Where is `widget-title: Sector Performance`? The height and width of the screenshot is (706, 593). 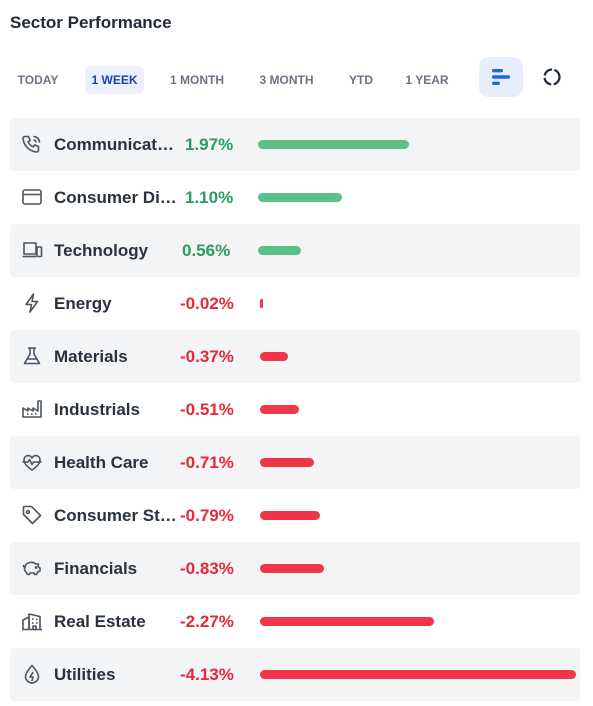
widget-title: Sector Performance is located at coordinates (91, 22).